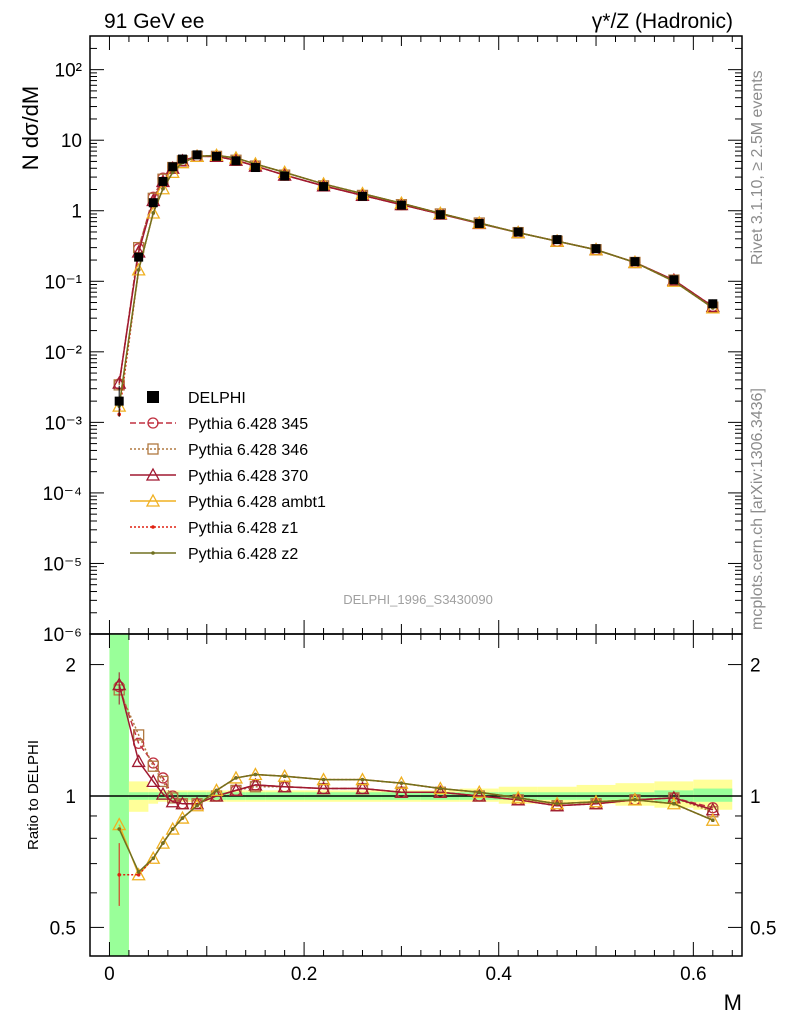 Image resolution: width=786 pixels, height=1024 pixels. I want to click on ratio-y-tick-label: 2, so click(70, 666).